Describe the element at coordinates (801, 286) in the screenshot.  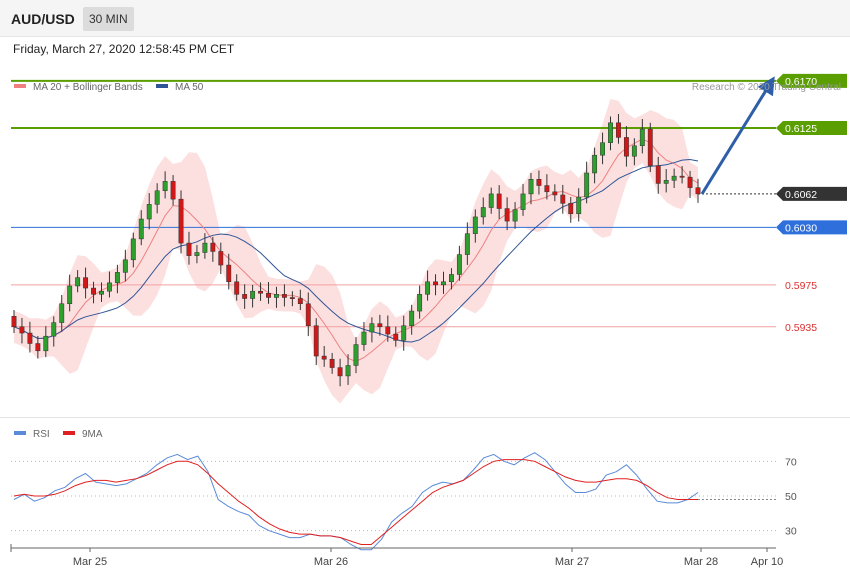
I see `level-label-0.5975: 0.5975` at that location.